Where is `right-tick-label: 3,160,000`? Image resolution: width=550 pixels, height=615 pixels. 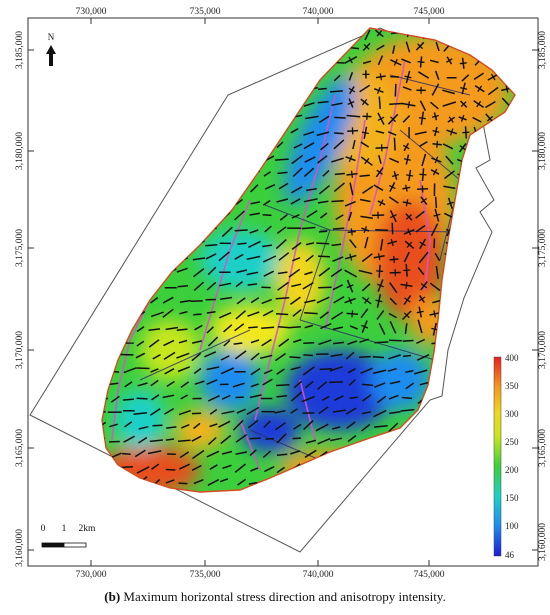
right-tick-label: 3,160,000 is located at coordinates (543, 542).